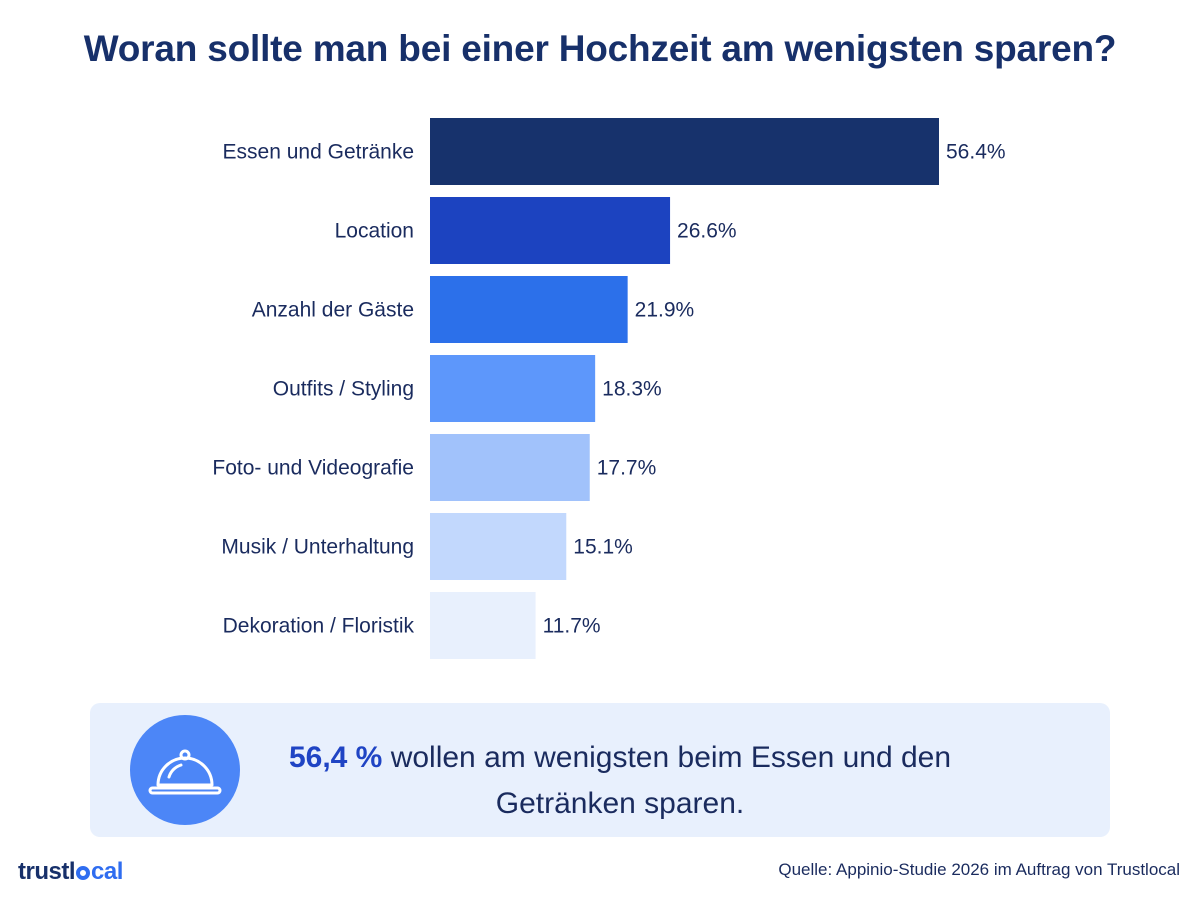  I want to click on trustlocal-logo: trustl cal, so click(70, 872).